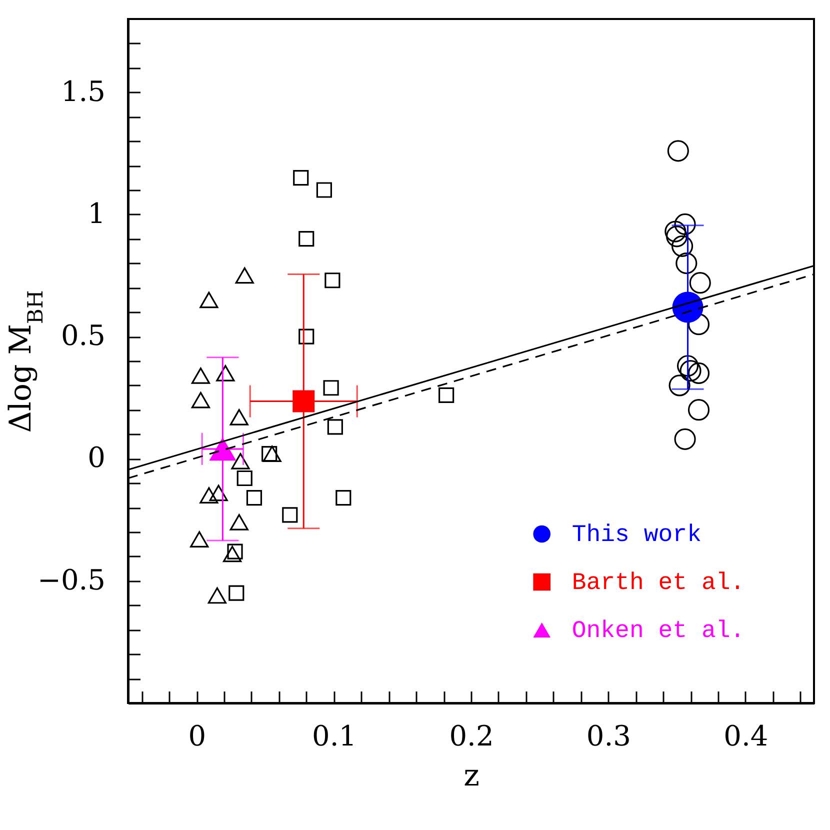 The width and height of the screenshot is (830, 830). Describe the element at coordinates (746, 736) in the screenshot. I see `x-tick-label: 0.4` at that location.